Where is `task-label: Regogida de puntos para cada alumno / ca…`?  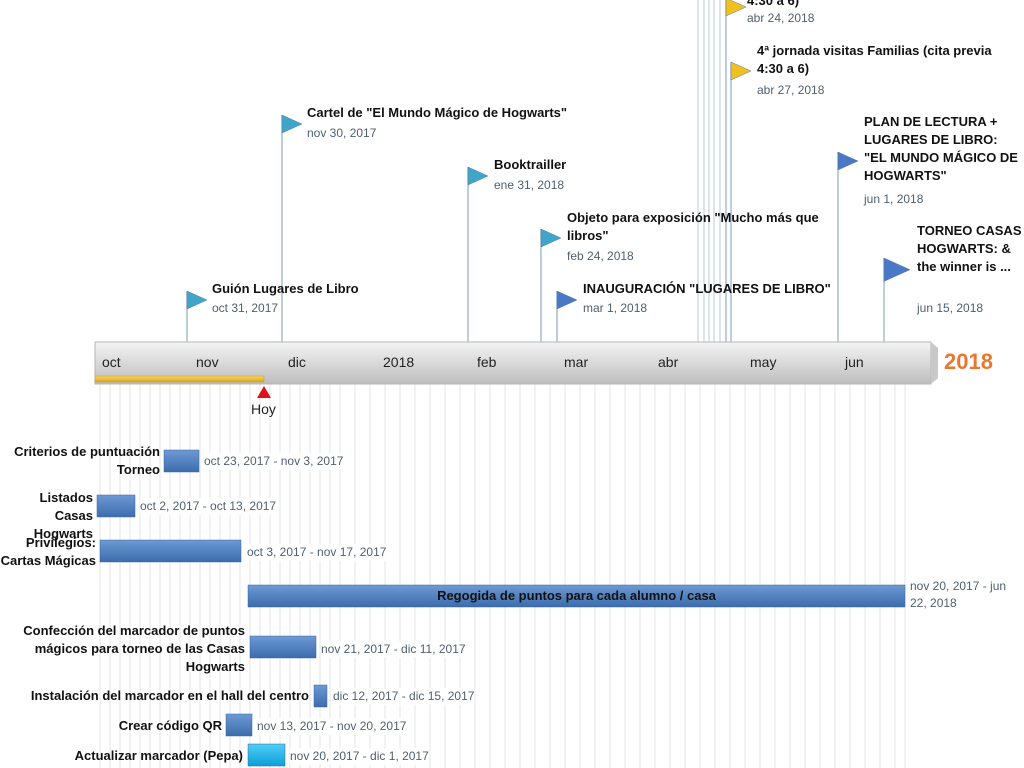
task-label: Regogida de puntos para cada alumno / ca… is located at coordinates (576, 595).